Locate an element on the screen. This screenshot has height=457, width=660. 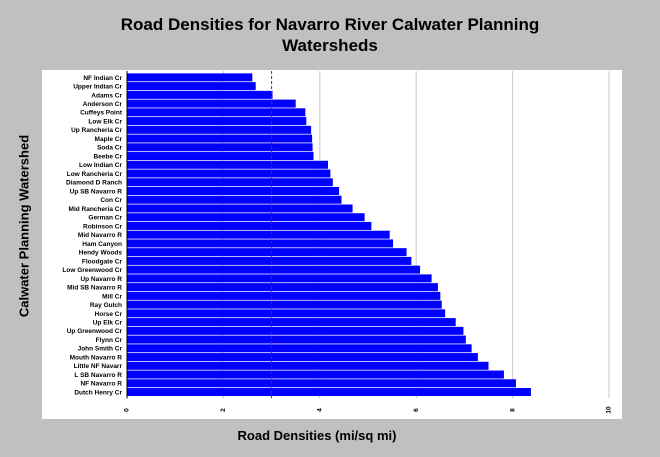
category-label: Anderson Cr is located at coordinates (103, 104).